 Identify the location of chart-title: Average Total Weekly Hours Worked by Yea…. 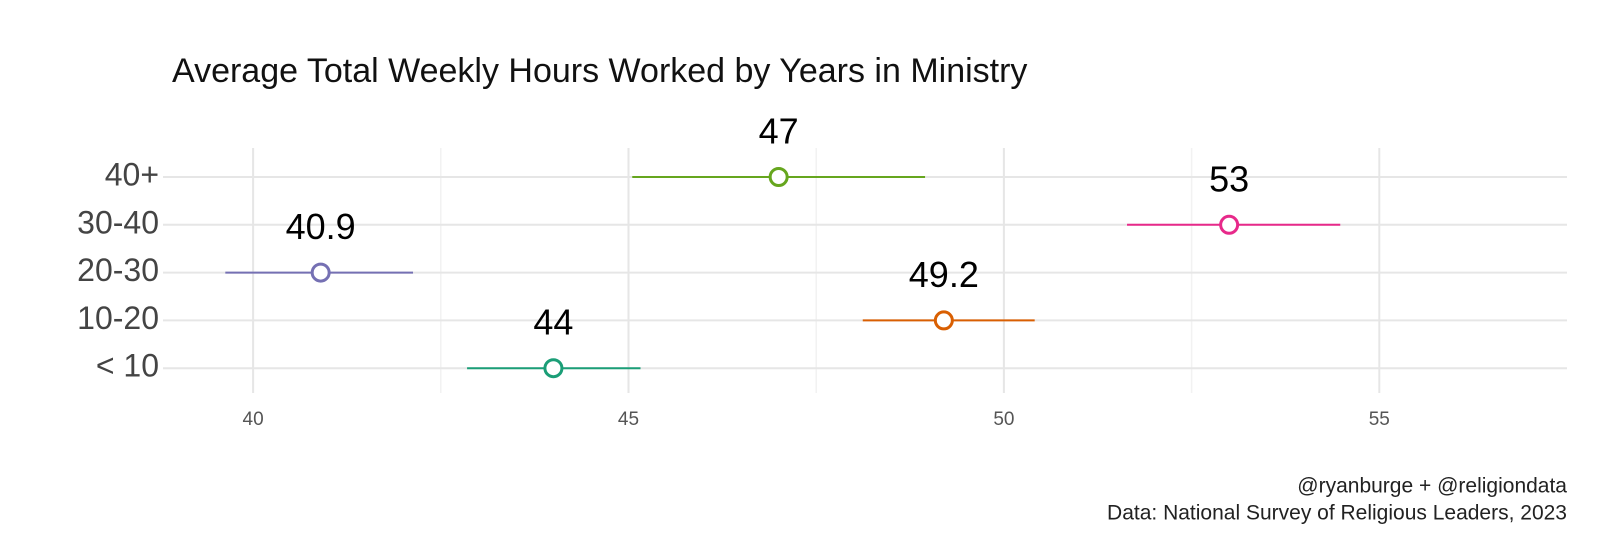
(599, 71).